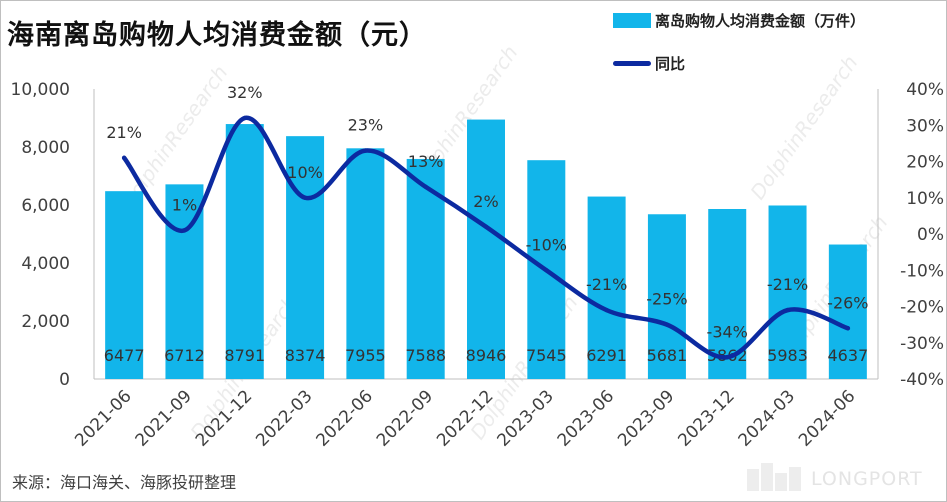  I want to click on chart-title: 海南离岛购物人均消费金额（元）, so click(217, 35).